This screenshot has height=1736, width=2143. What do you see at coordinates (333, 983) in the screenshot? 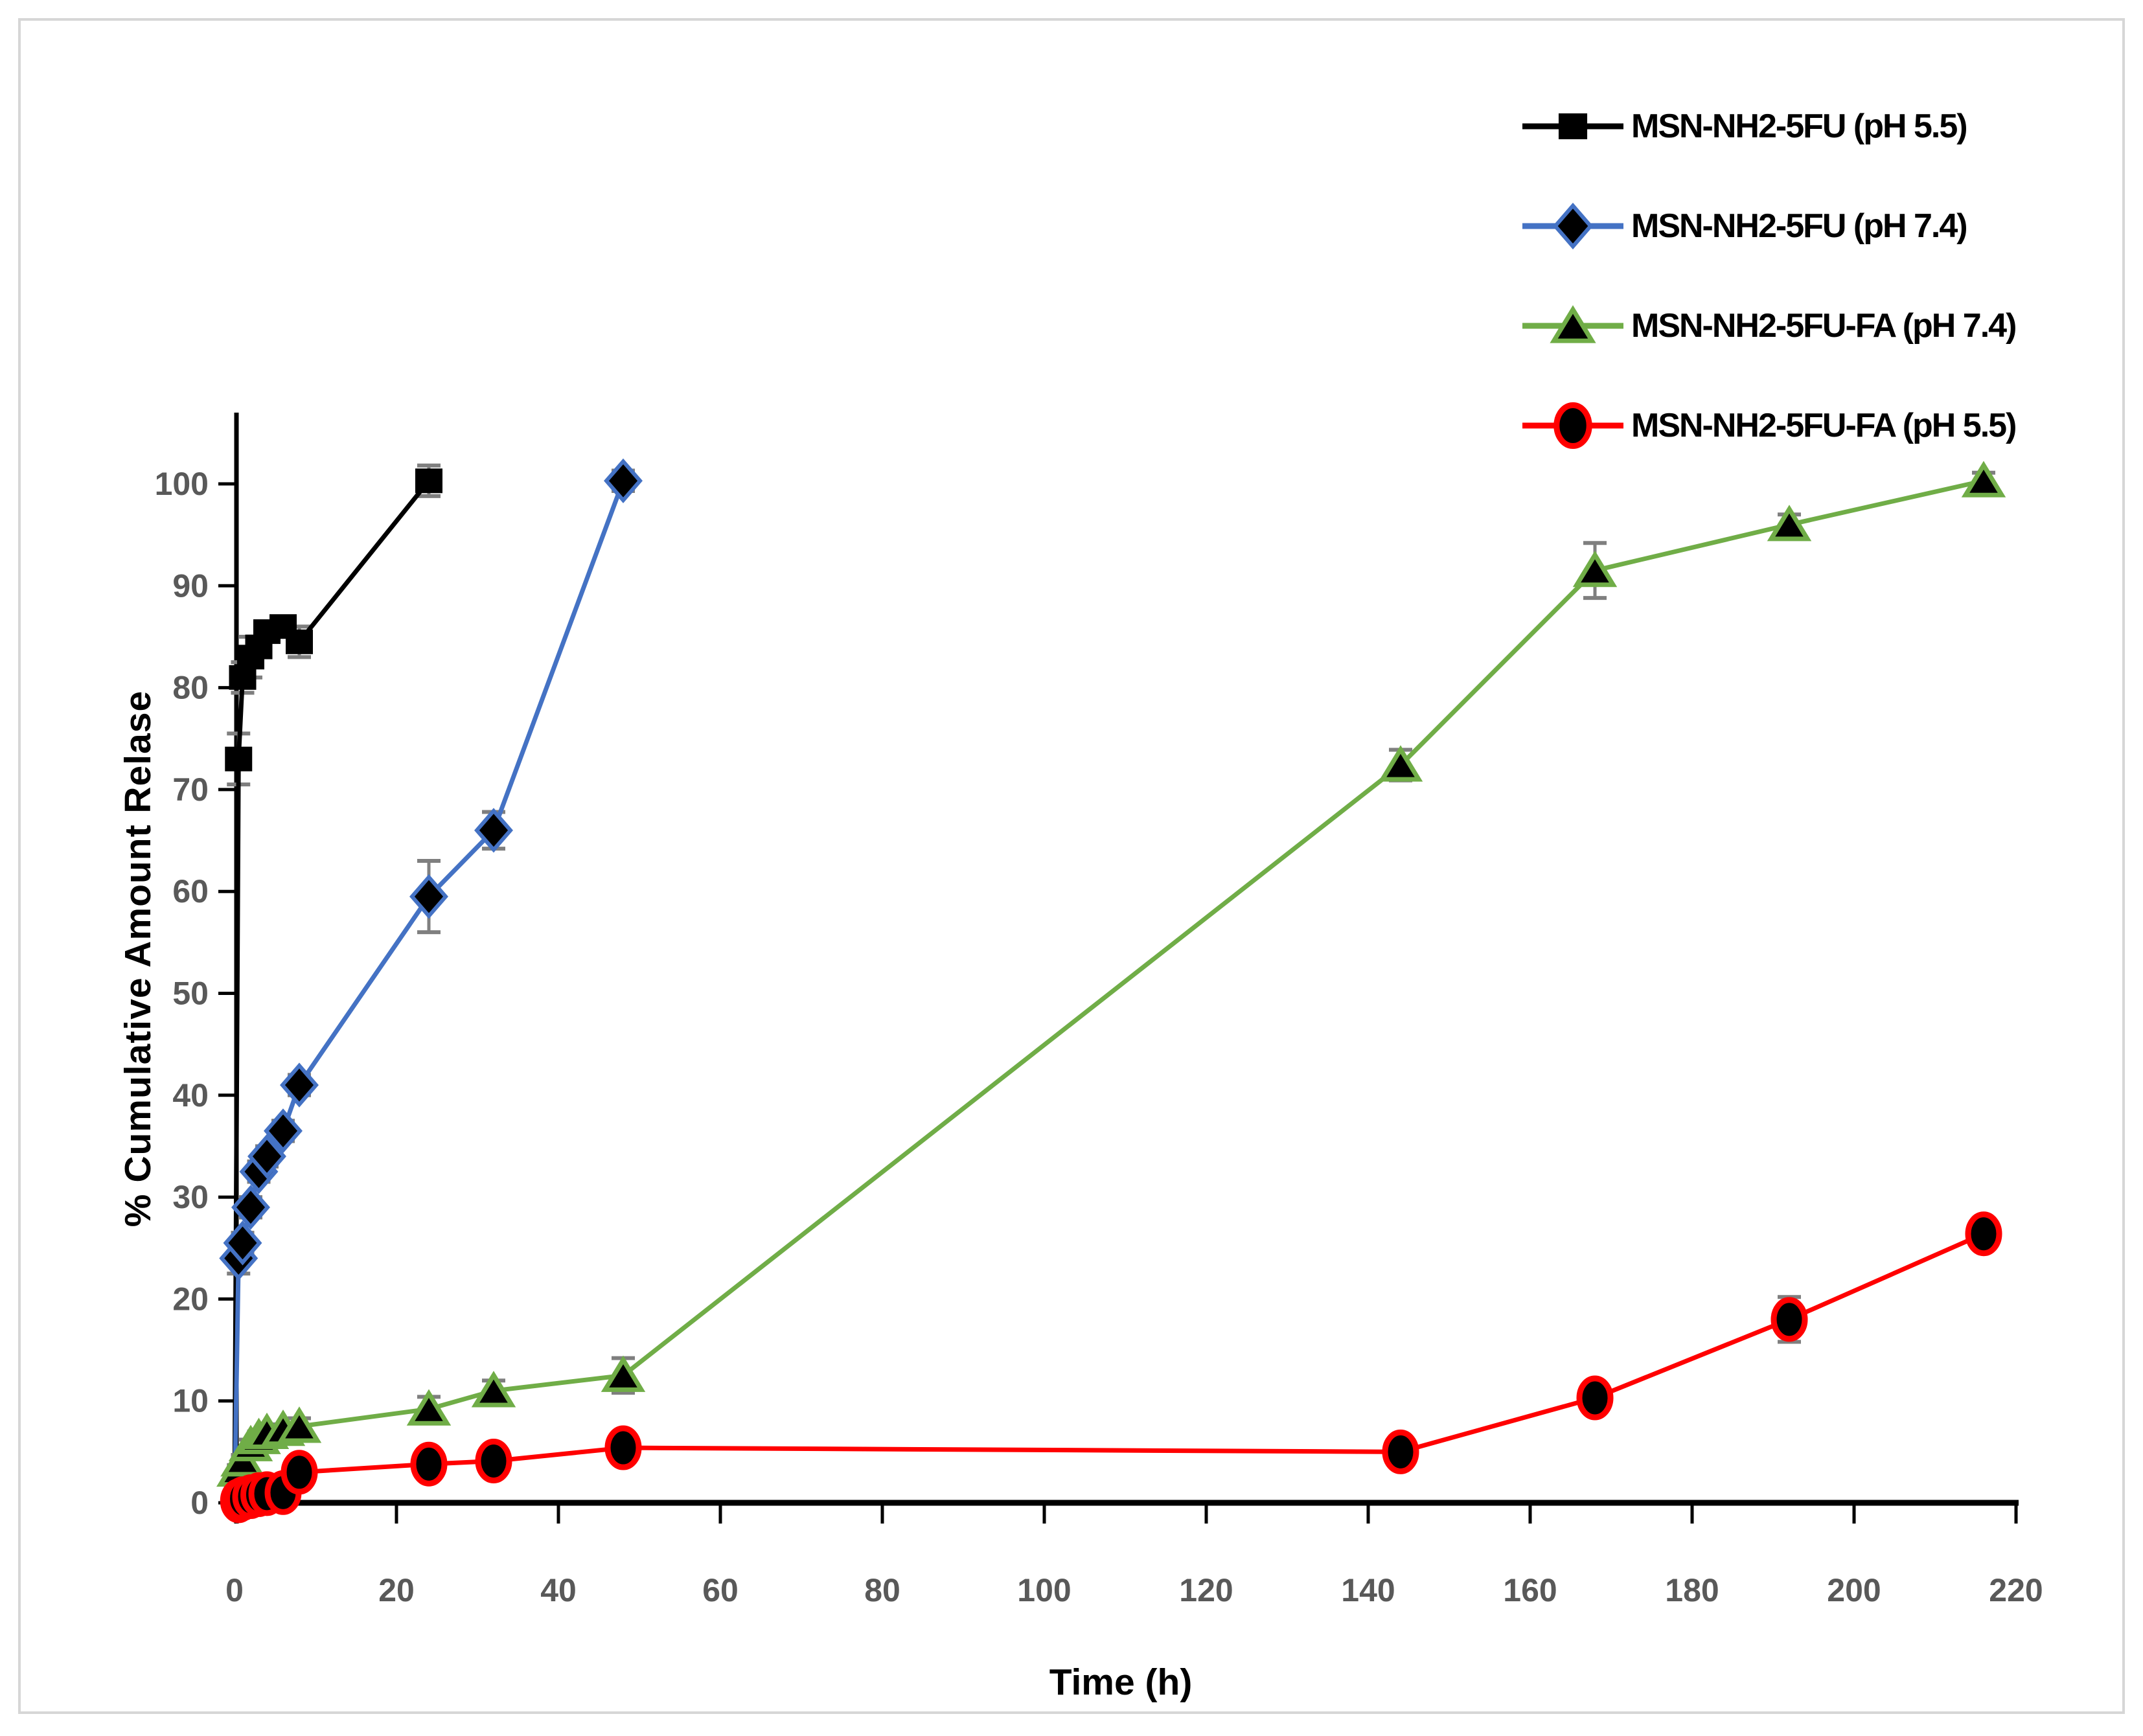
I see `series-square` at bounding box center [333, 983].